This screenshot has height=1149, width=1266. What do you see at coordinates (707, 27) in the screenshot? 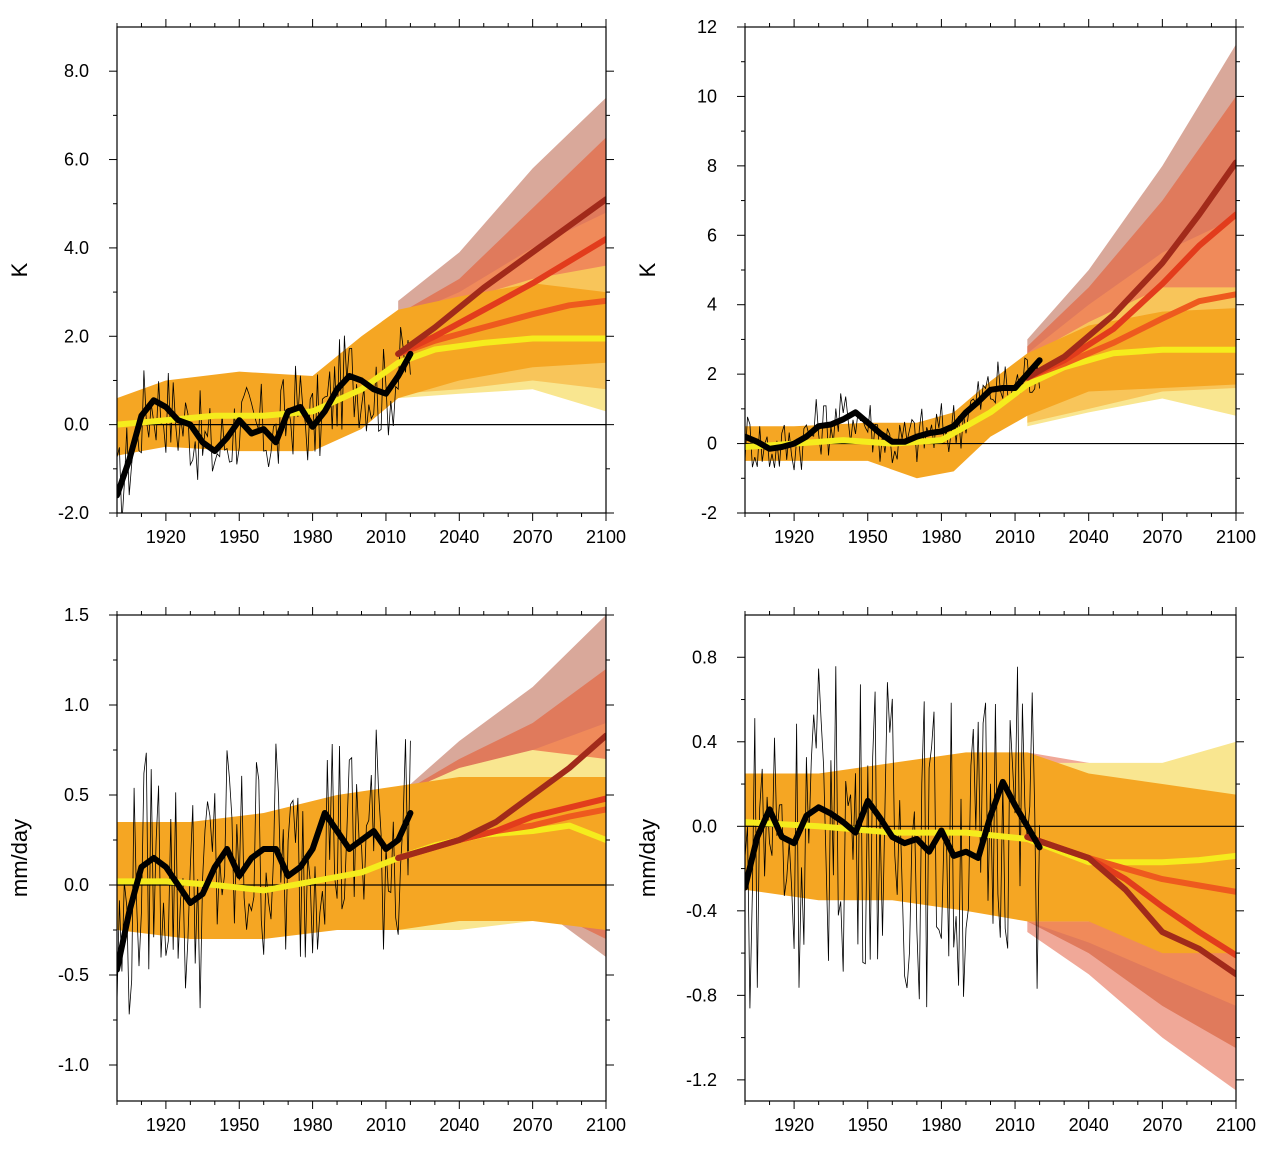
I see `y-tick-label: 12` at bounding box center [707, 27].